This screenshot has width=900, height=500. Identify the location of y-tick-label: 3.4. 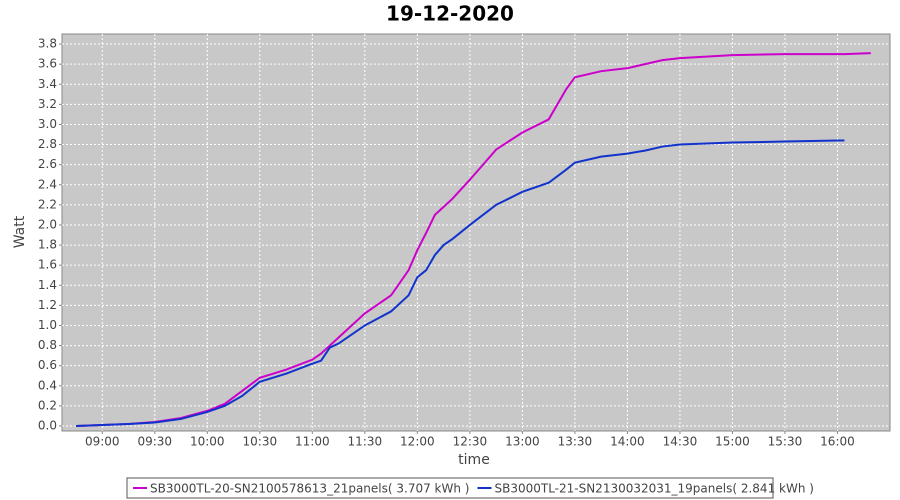
(47, 84).